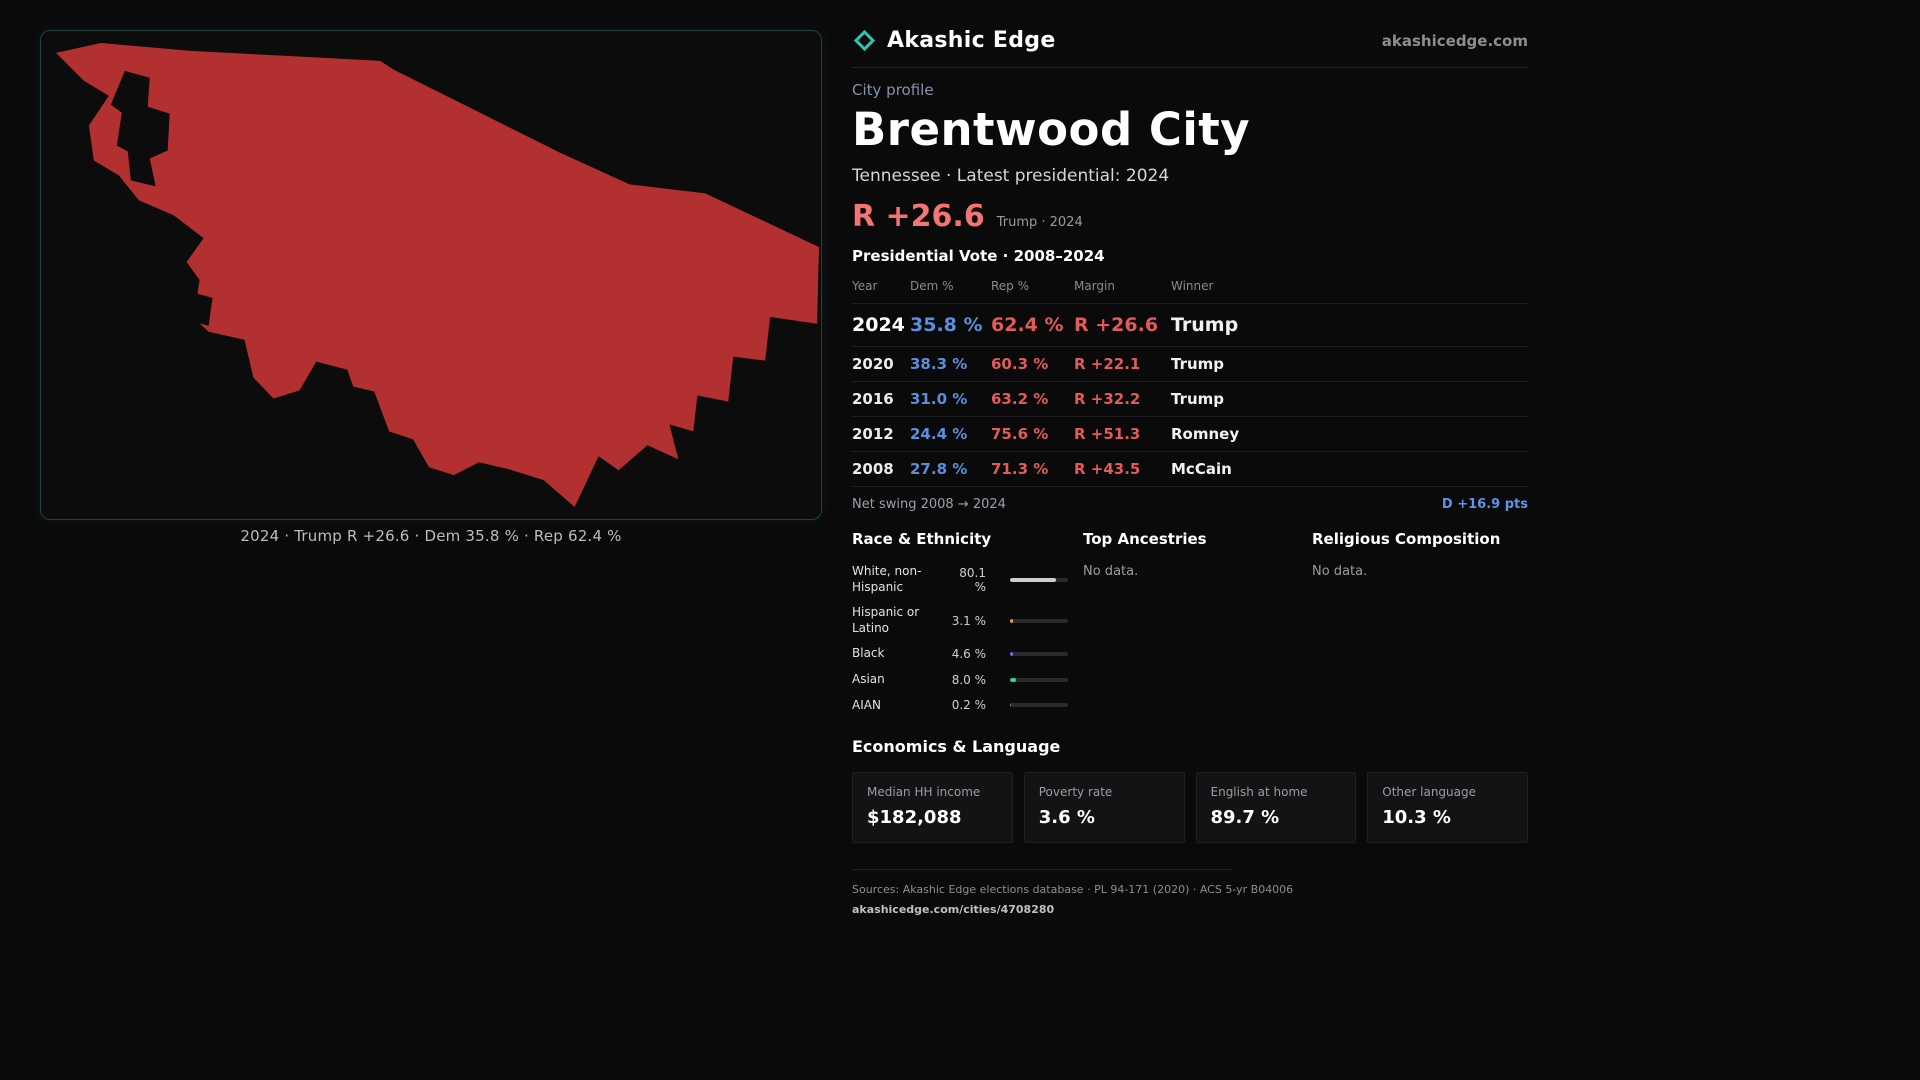  Describe the element at coordinates (922, 539) in the screenshot. I see `race-ethnicity-title: Race & Ethnicity` at that location.